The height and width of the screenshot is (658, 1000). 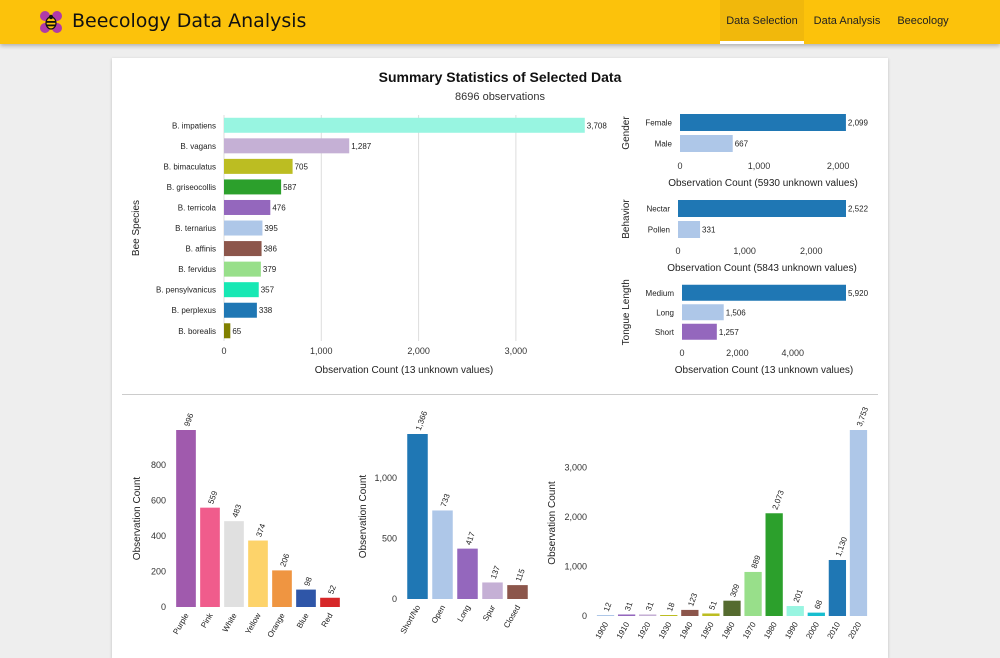 I want to click on tongue-x-tick-label: 0, so click(x=681, y=353).